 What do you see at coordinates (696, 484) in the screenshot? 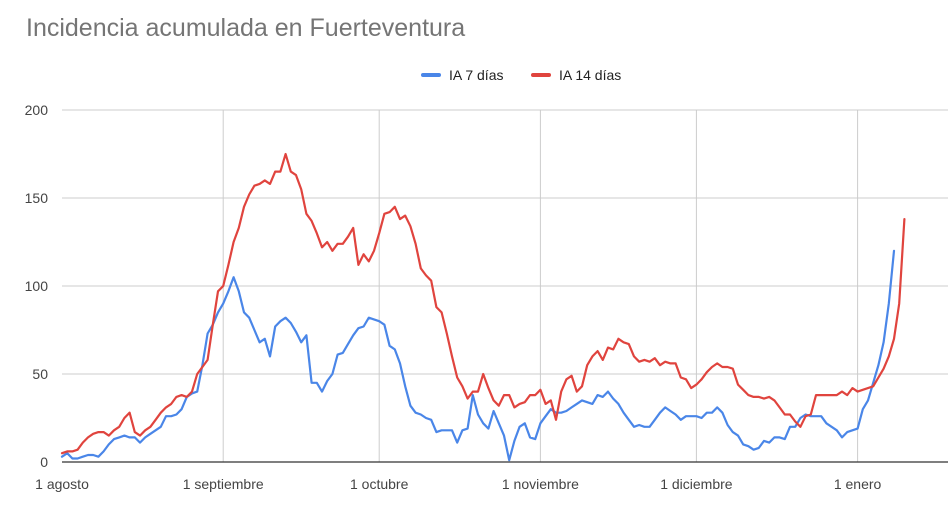
I see `x-tick-label: 1 diciembre` at bounding box center [696, 484].